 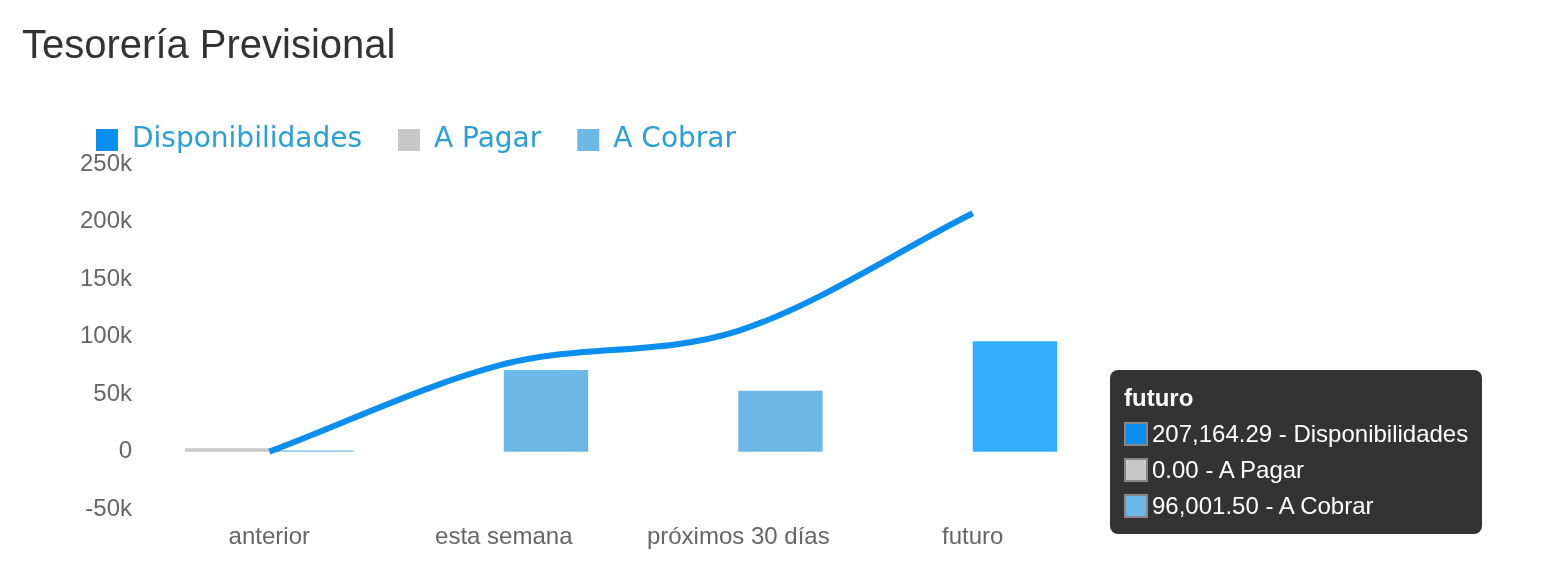 What do you see at coordinates (113, 392) in the screenshot?
I see `y-tick-label: 50k` at bounding box center [113, 392].